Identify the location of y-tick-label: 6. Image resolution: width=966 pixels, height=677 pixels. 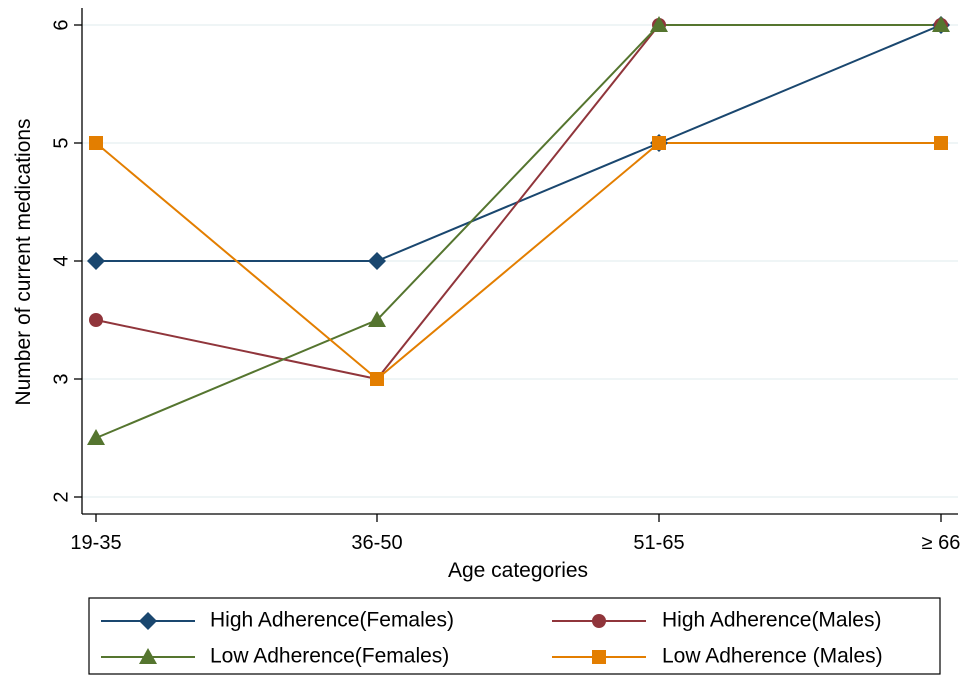
(61, 24).